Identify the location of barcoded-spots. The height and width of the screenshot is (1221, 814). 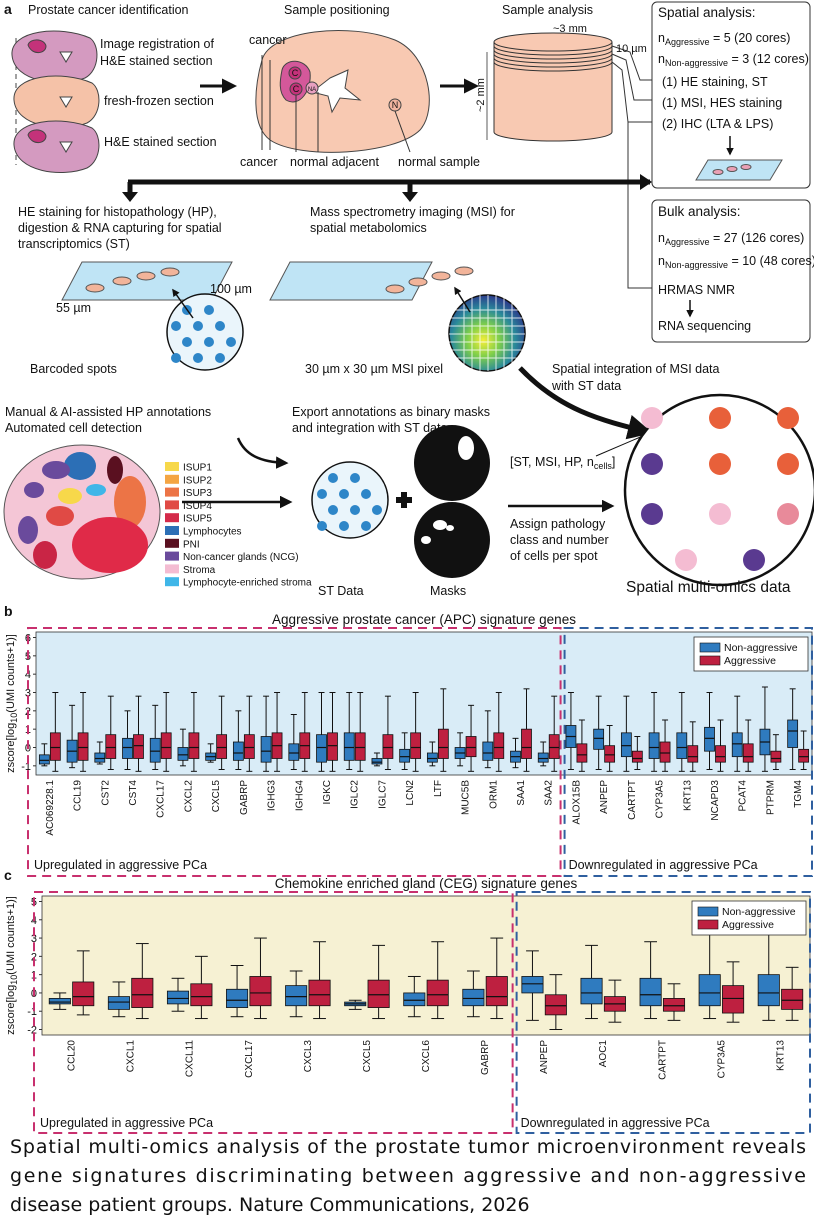
(205, 329).